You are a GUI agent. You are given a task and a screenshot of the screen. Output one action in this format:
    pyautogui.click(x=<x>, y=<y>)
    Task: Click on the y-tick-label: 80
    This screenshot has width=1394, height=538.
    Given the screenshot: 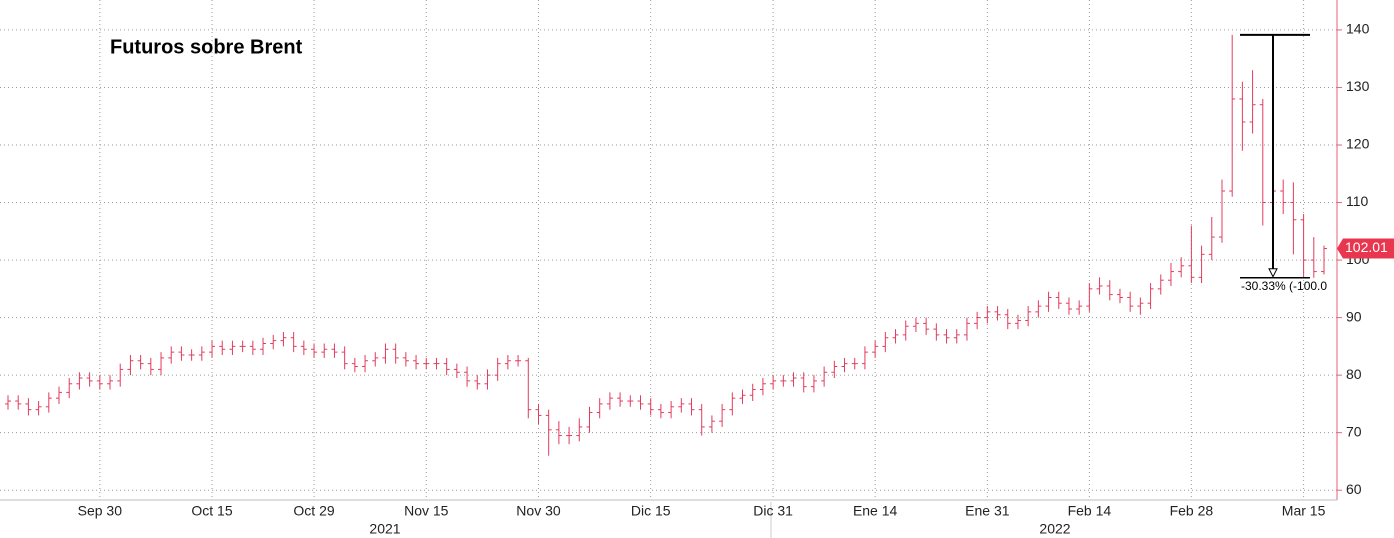 What is the action you would take?
    pyautogui.click(x=1354, y=374)
    